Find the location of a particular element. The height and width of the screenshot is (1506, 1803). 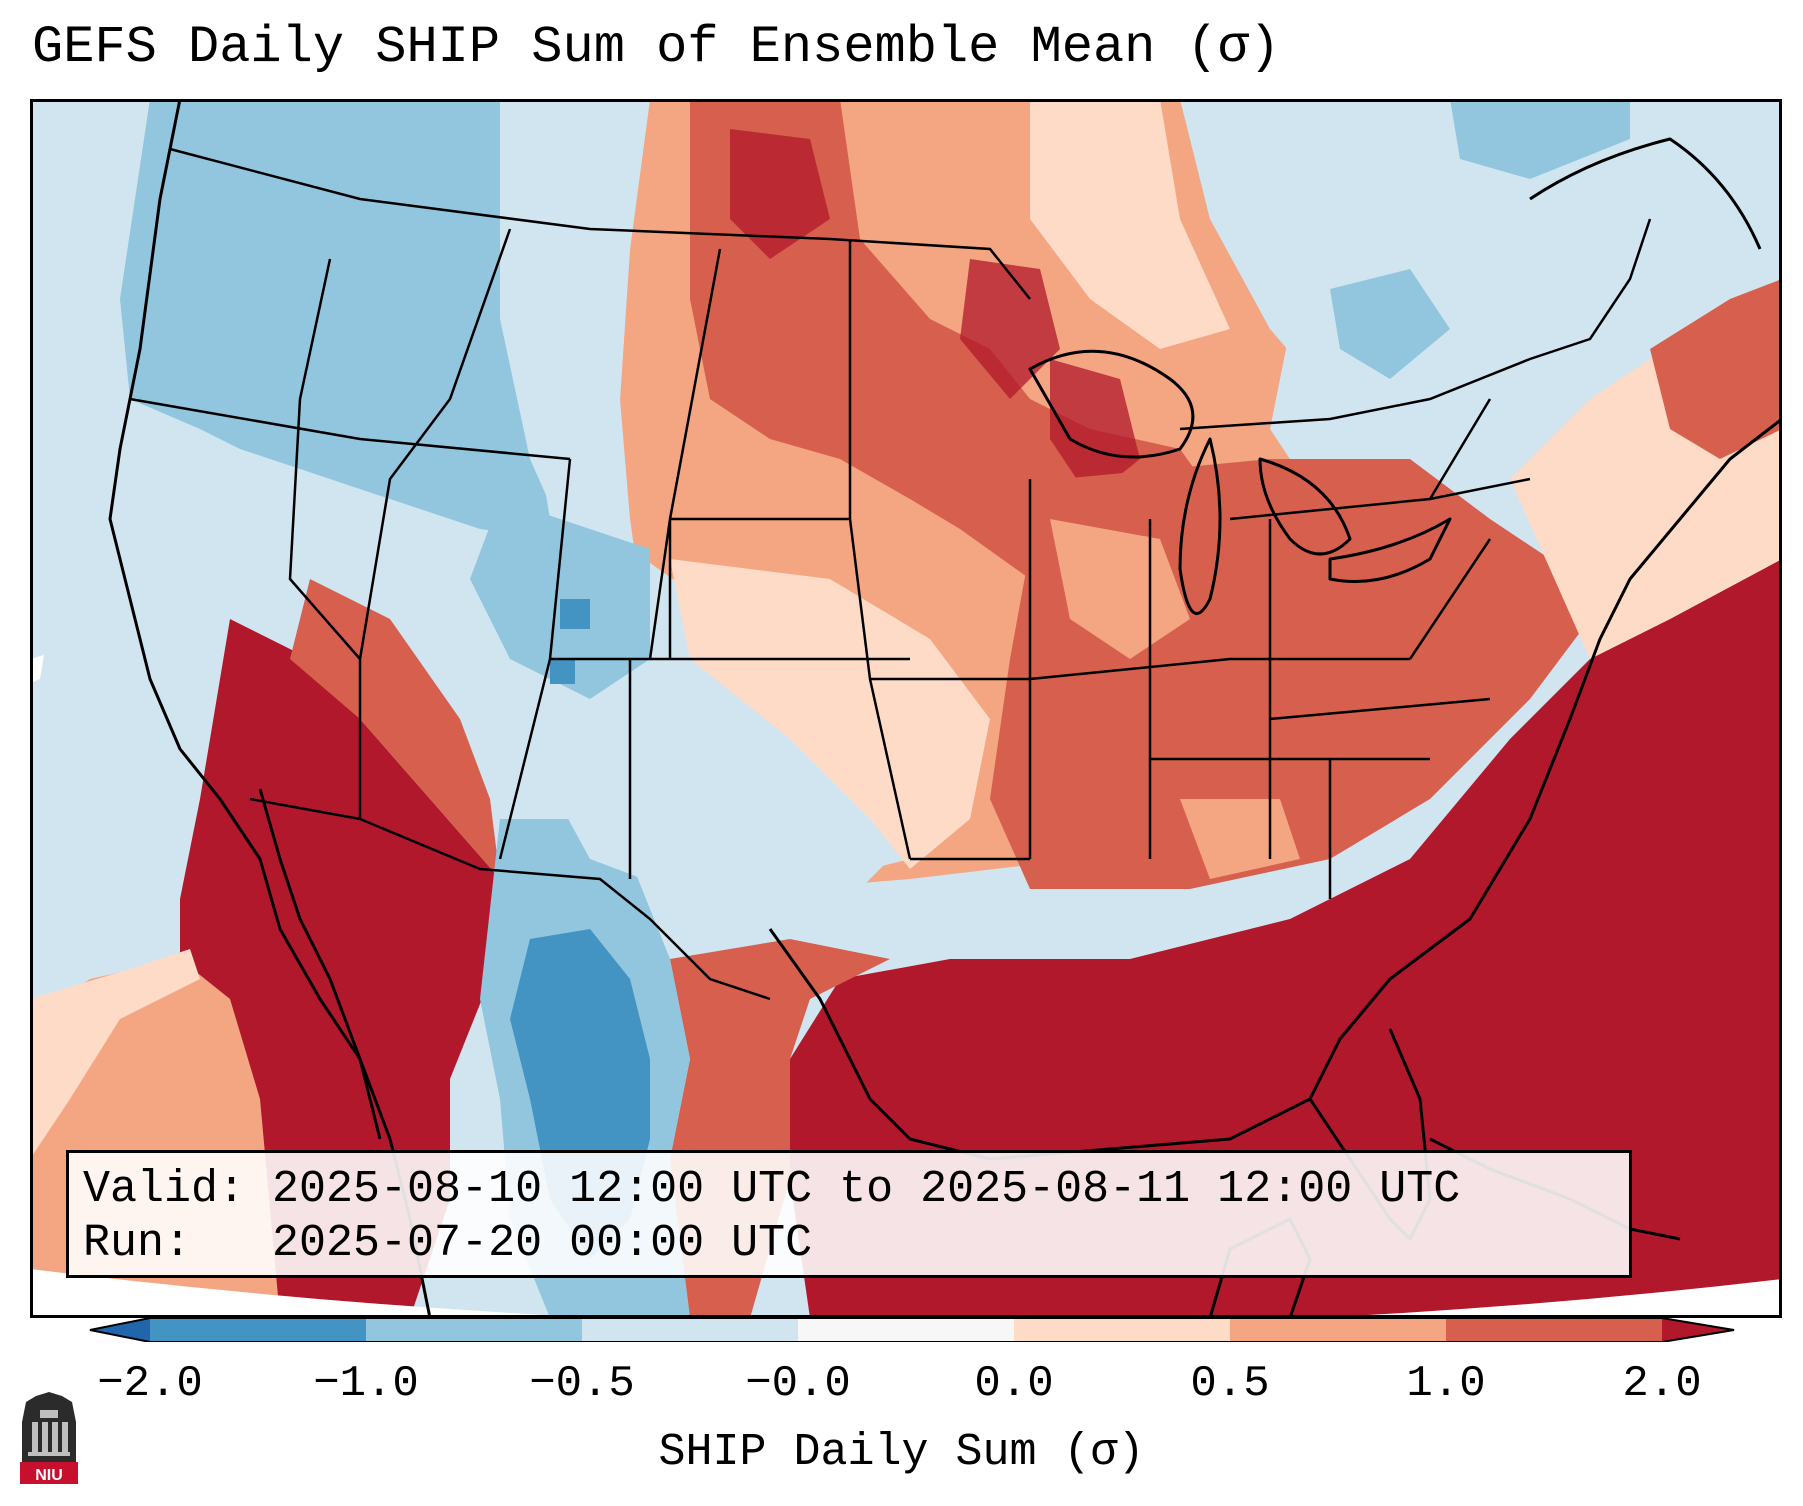

warm-region-arizona-edge is located at coordinates (395, 729).